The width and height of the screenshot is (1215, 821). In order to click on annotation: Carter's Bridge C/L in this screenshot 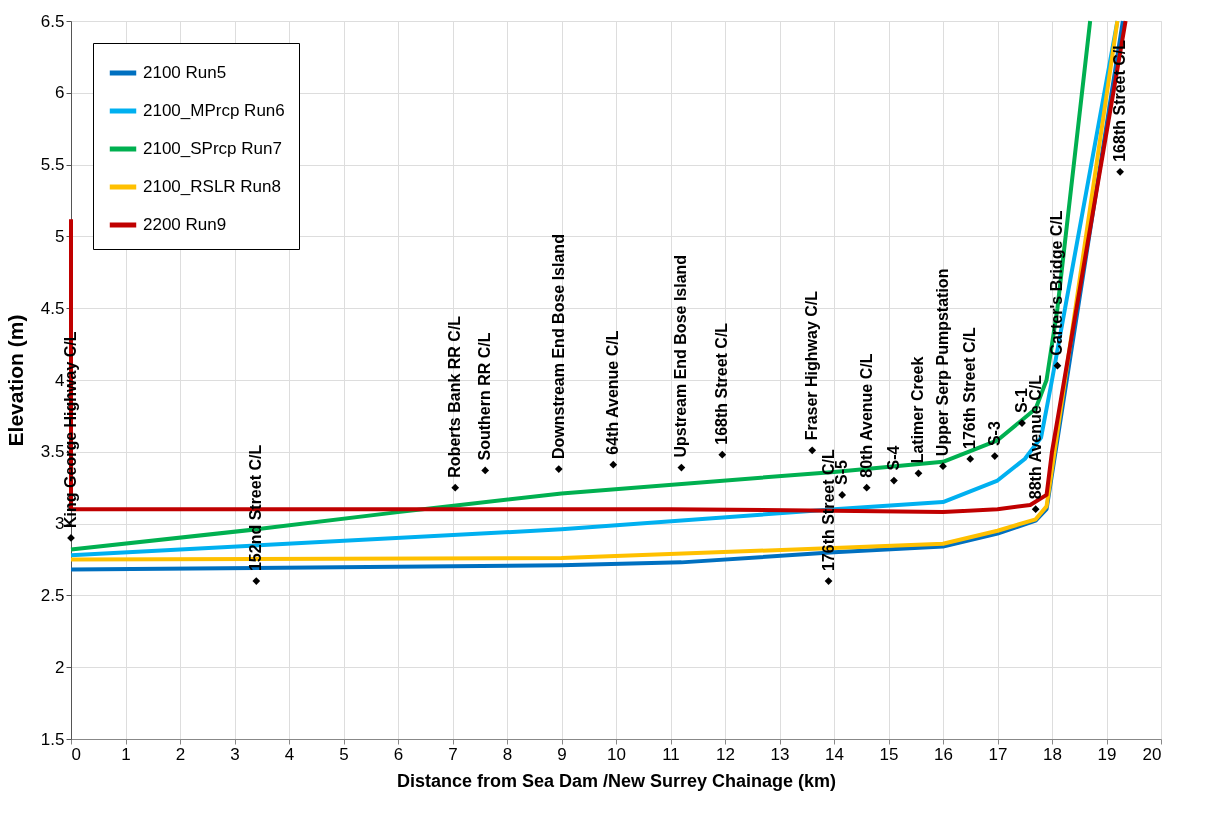, I will do `click(1057, 283)`.